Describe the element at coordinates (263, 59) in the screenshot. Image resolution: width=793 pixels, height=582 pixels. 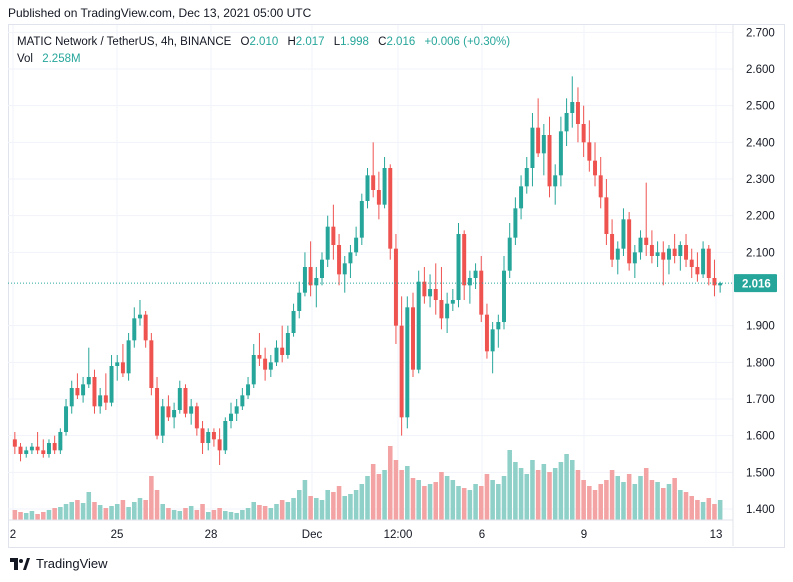
I see `legend-row-volume: Vol 2.258M` at that location.